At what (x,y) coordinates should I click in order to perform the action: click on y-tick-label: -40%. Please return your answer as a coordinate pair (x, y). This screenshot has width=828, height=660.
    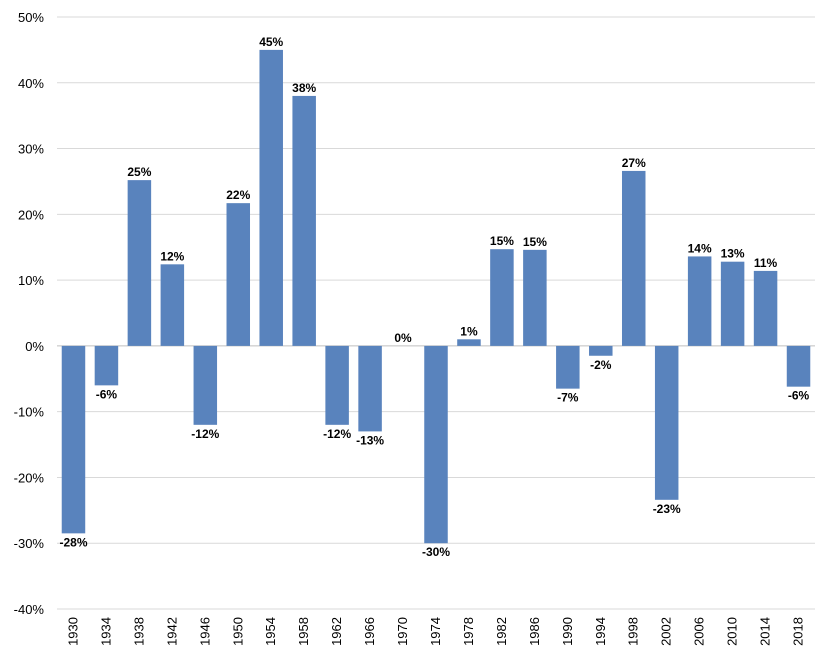
    Looking at the image, I should click on (29, 609).